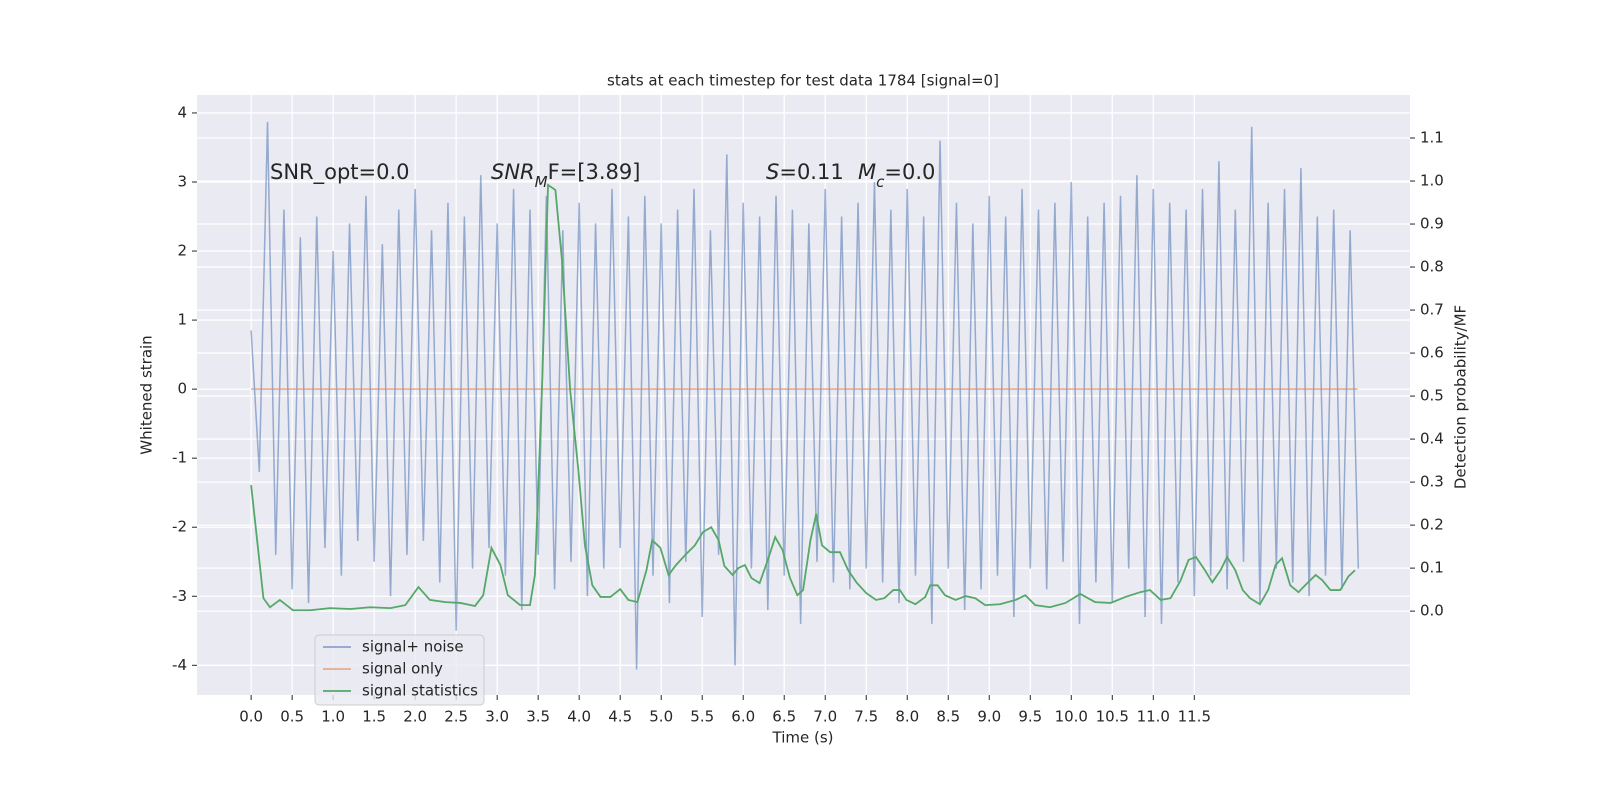 This screenshot has height=800, width=1600. What do you see at coordinates (415, 717) in the screenshot?
I see `x-tick-label: 2.0` at bounding box center [415, 717].